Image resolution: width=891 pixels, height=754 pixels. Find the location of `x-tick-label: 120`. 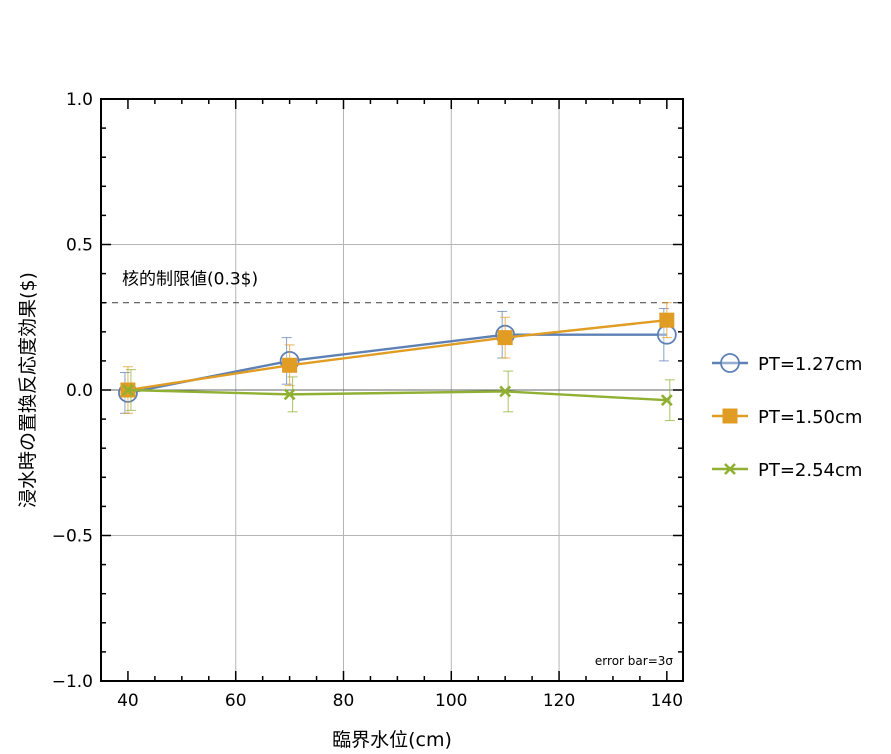

x-tick-label: 120 is located at coordinates (559, 701).